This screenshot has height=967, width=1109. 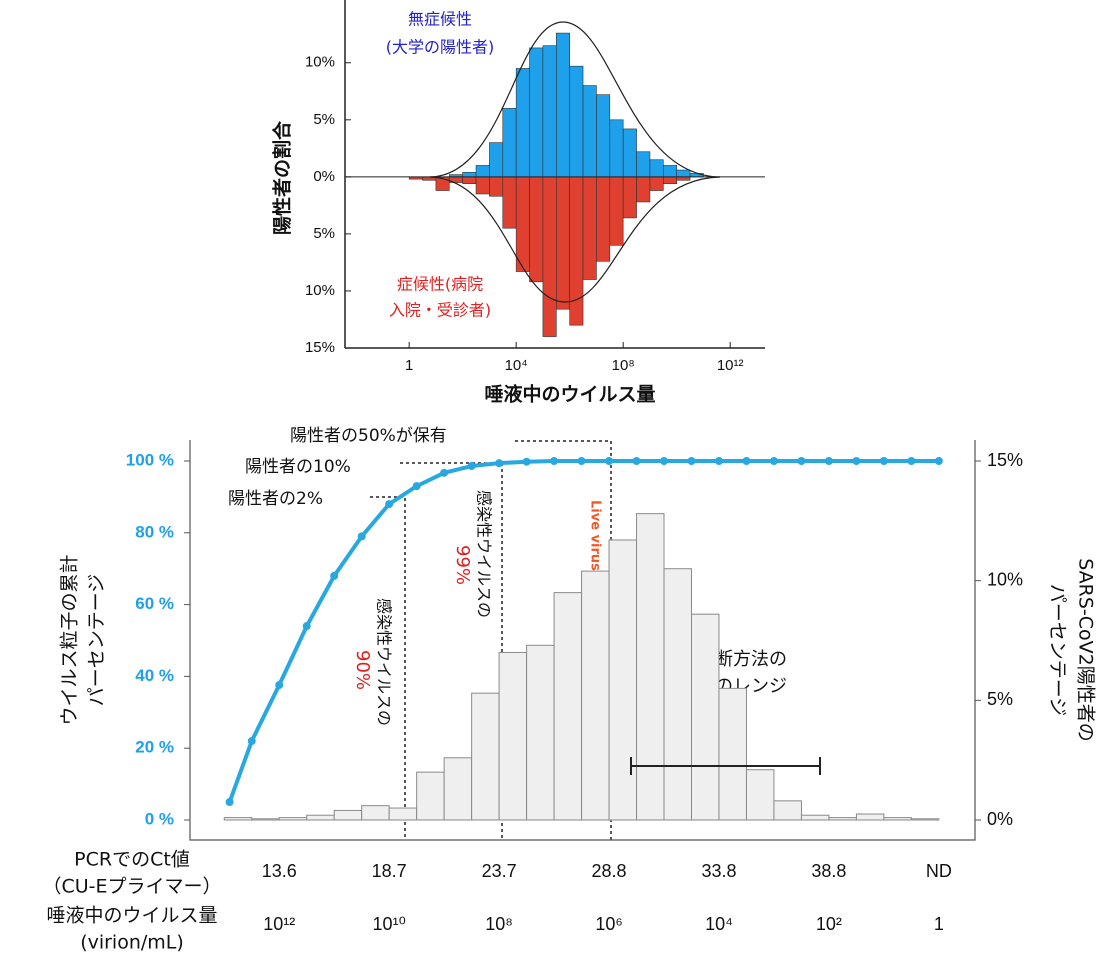 I want to click on y2-tick-label: 15%, so click(x=1005, y=460).